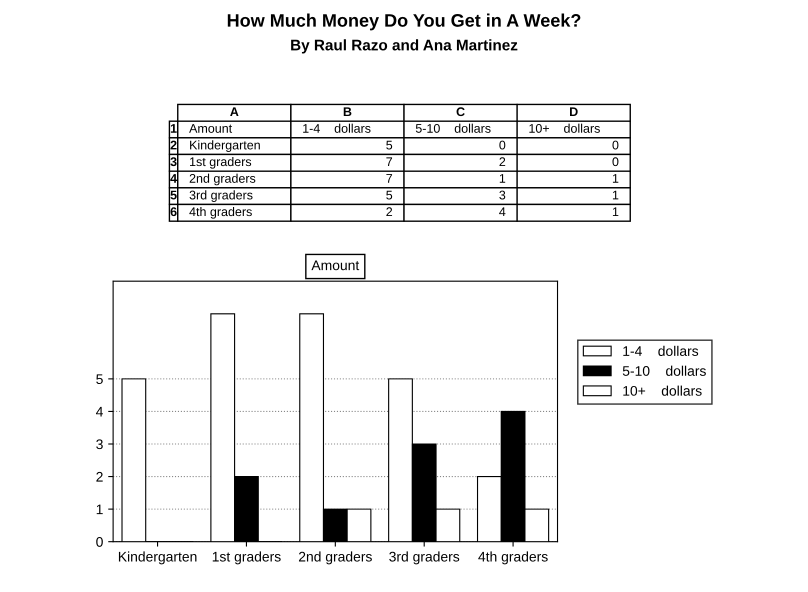  What do you see at coordinates (246, 557) in the screenshot?
I see `x-tick-label: 1st graders` at bounding box center [246, 557].